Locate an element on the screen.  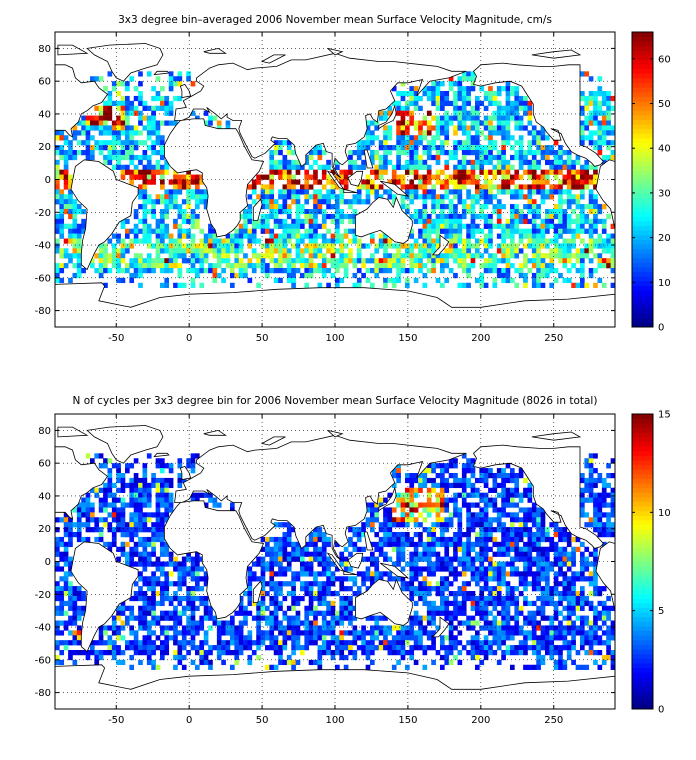
land-outline is located at coordinates (387, 117).